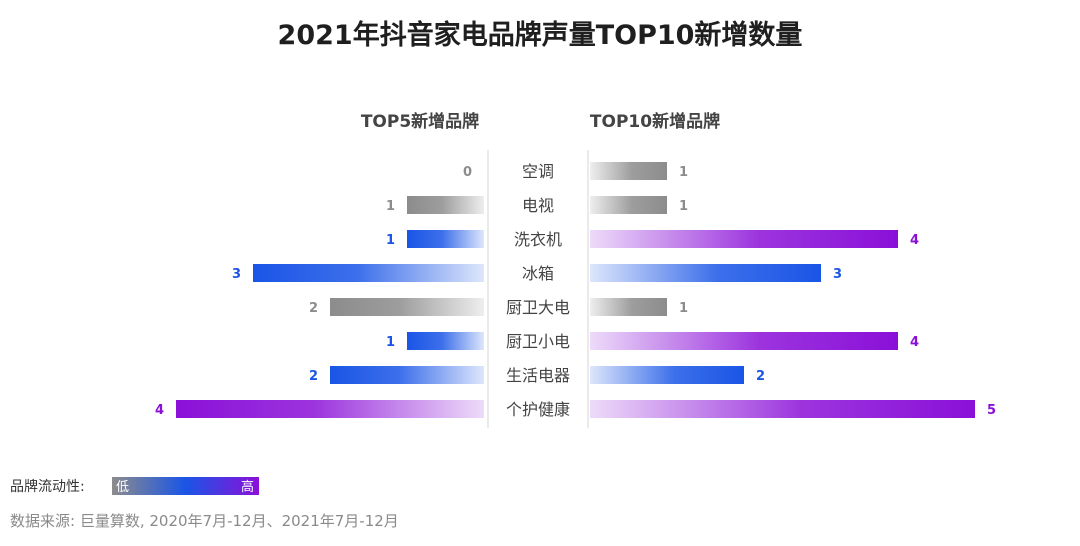  Describe the element at coordinates (538, 205) in the screenshot. I see `category-label: 电视` at that location.